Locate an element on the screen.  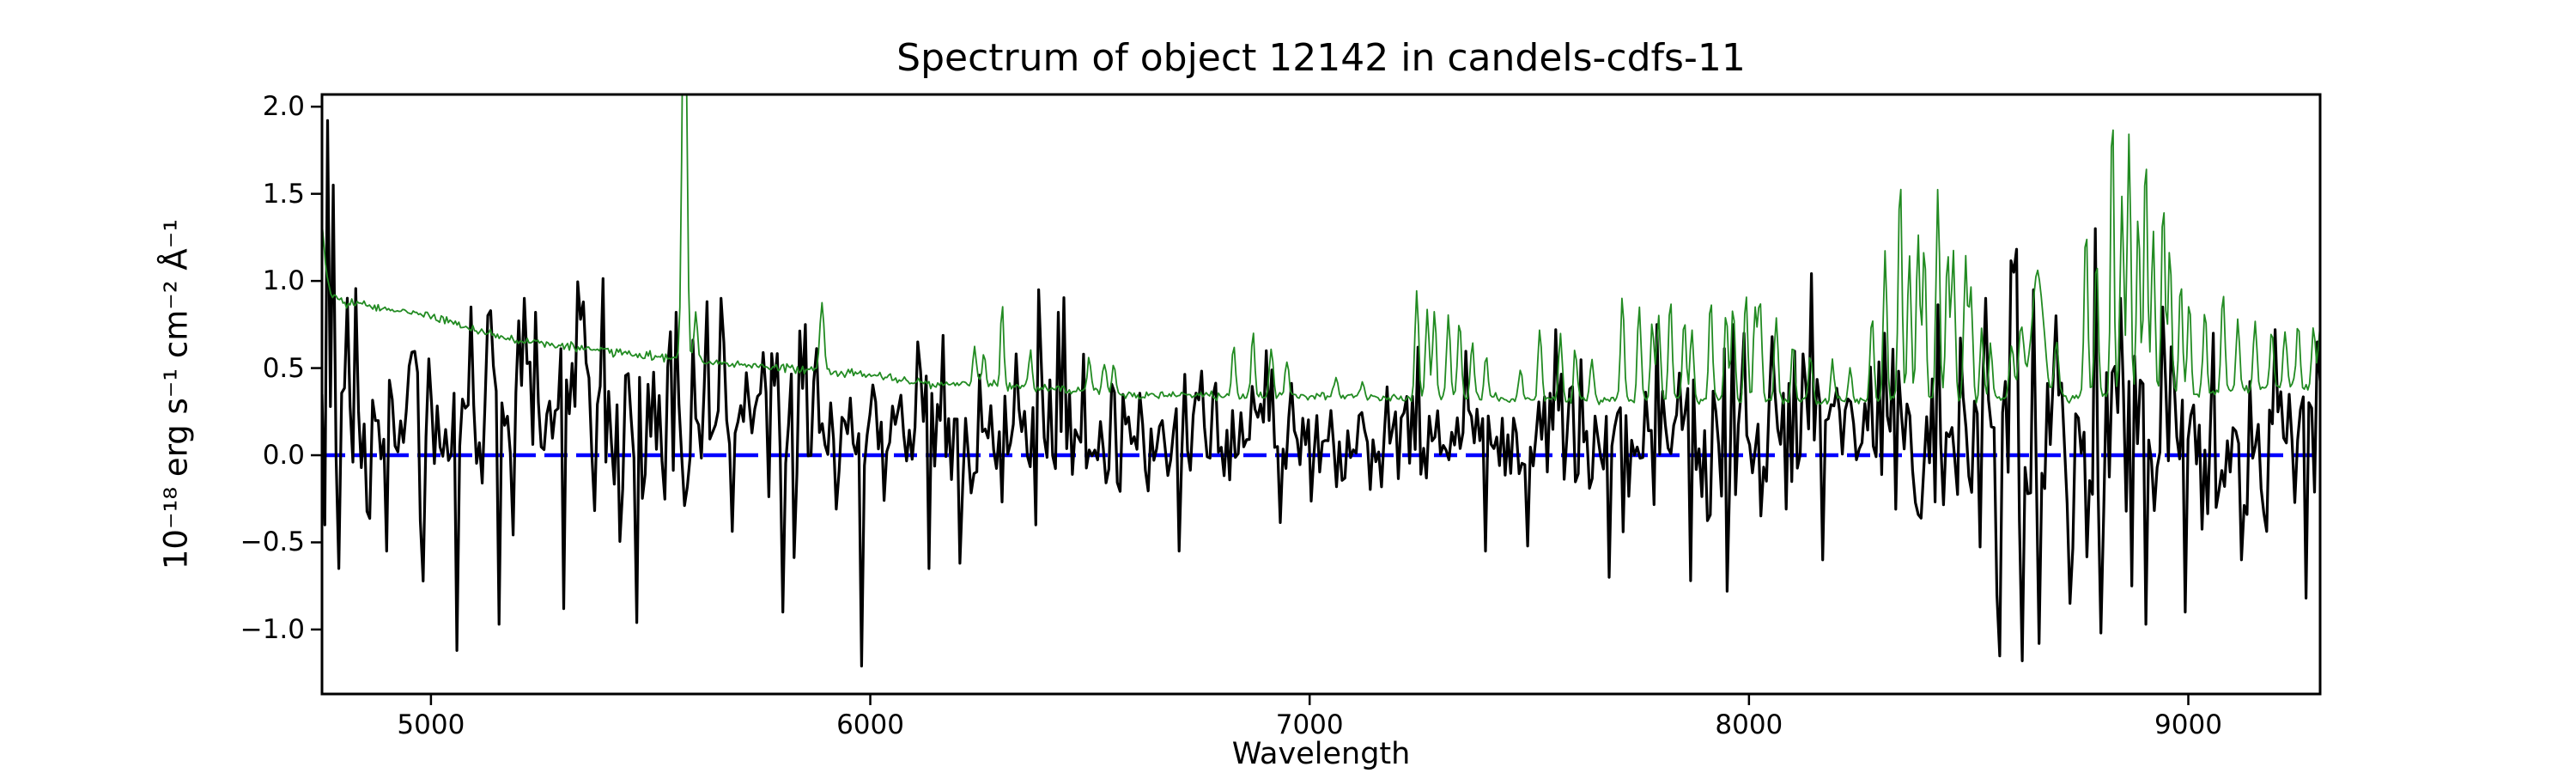
y-tick-label: 1.0 is located at coordinates (283, 281).